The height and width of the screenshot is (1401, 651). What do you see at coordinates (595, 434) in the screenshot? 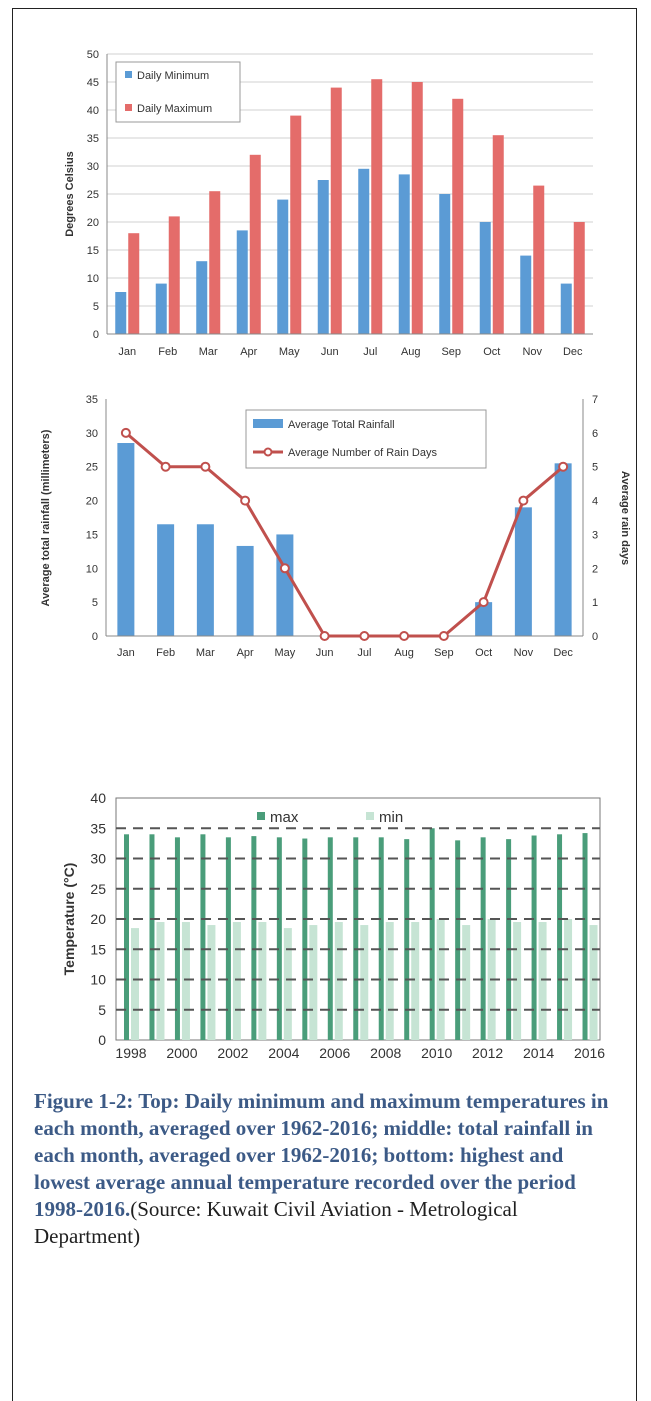
I see `middle-y2-tick-label: 6` at bounding box center [595, 434].